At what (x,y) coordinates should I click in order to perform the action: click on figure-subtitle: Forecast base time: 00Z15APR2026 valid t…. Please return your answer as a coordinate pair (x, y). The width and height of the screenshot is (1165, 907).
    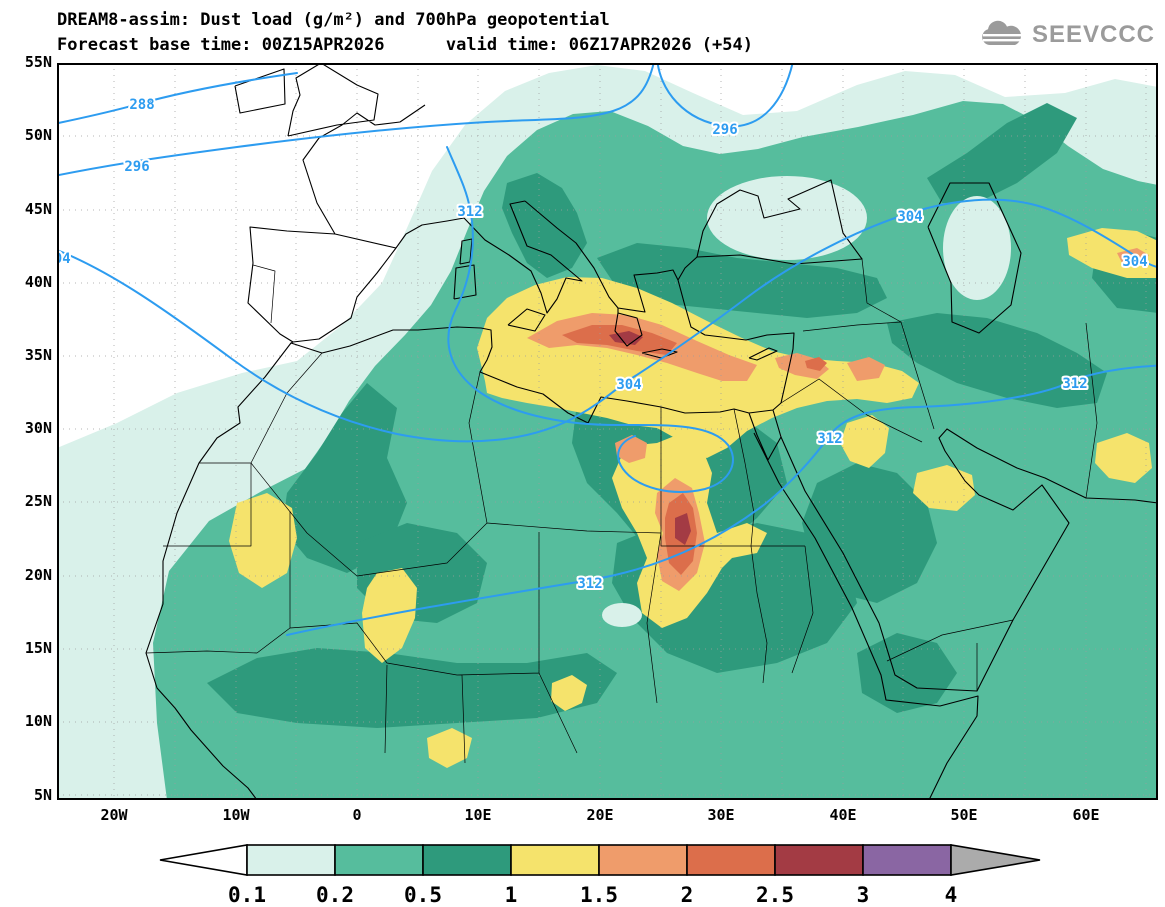
    Looking at the image, I should click on (405, 45).